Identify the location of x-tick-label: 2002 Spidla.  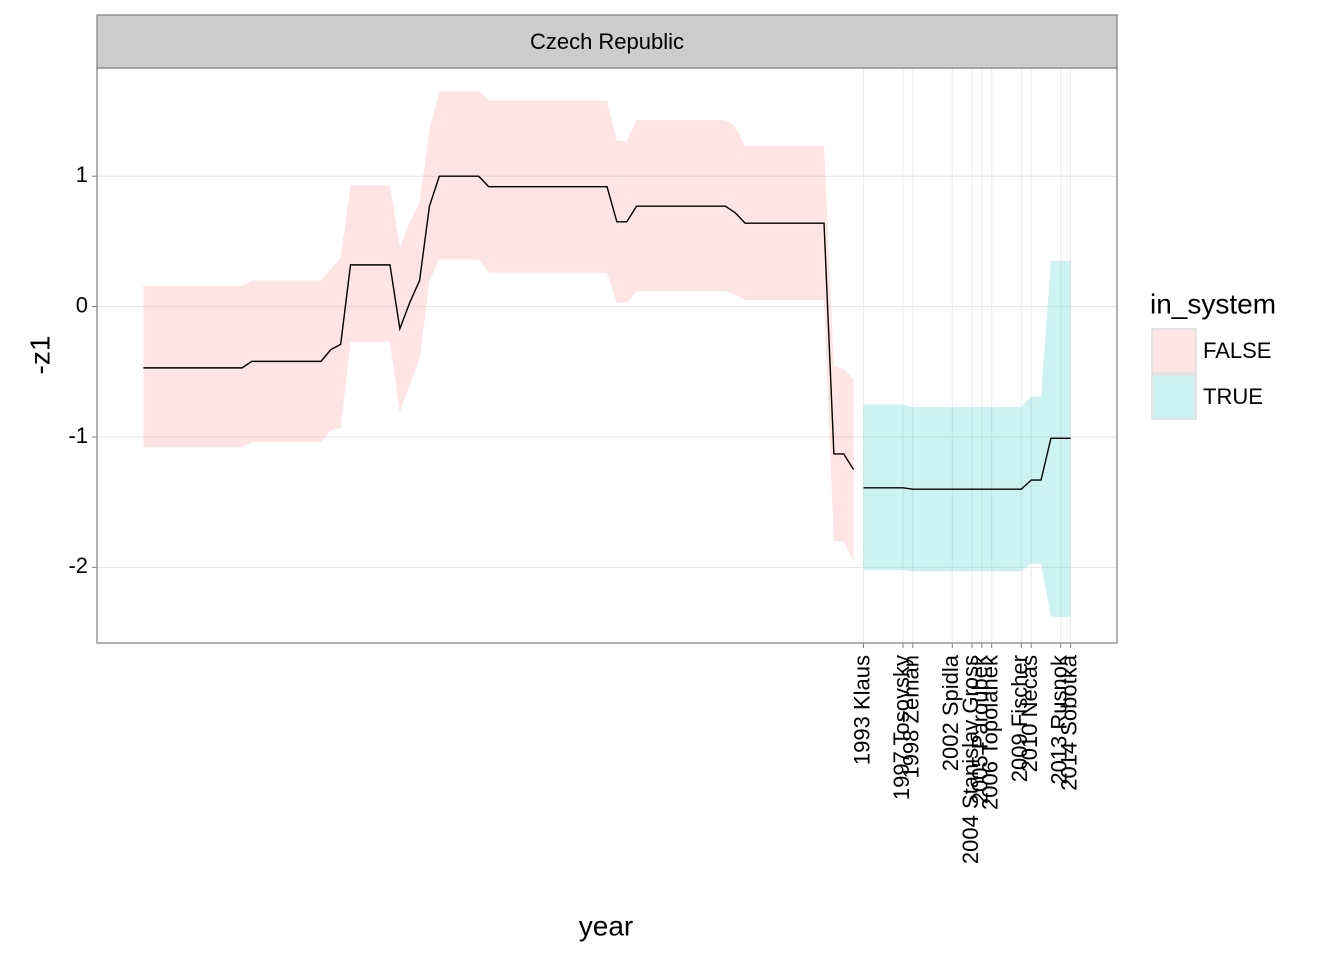
(950, 712).